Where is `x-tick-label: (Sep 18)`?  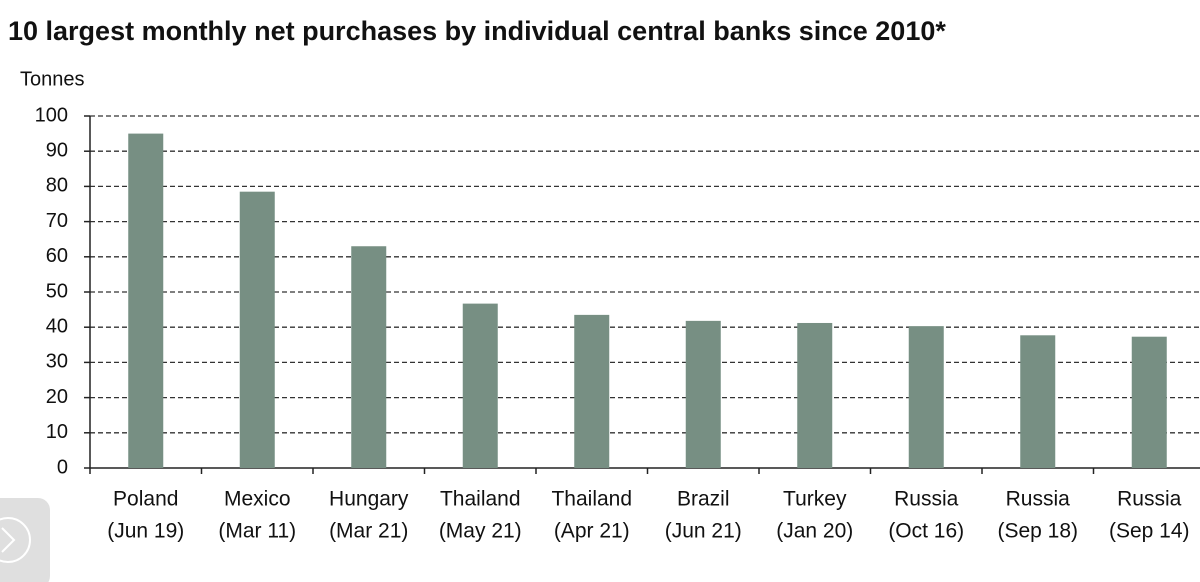
x-tick-label: (Sep 18) is located at coordinates (1037, 531).